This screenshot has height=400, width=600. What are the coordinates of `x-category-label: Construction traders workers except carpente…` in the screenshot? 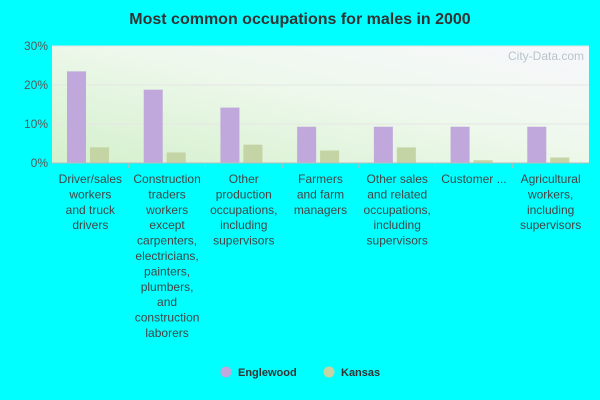 It's located at (166, 256).